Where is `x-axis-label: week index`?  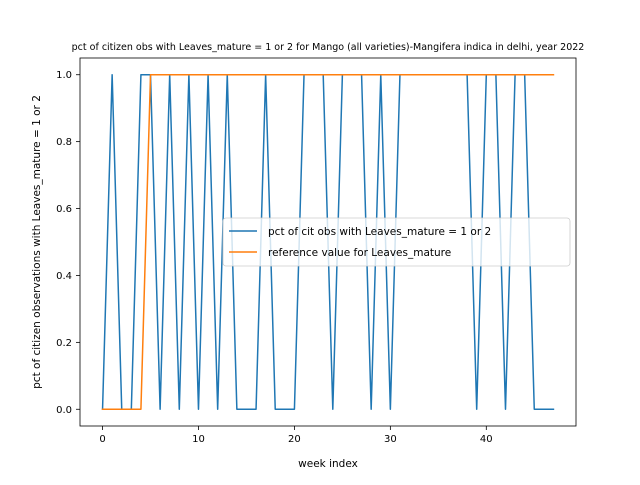 x-axis-label: week index is located at coordinates (328, 464).